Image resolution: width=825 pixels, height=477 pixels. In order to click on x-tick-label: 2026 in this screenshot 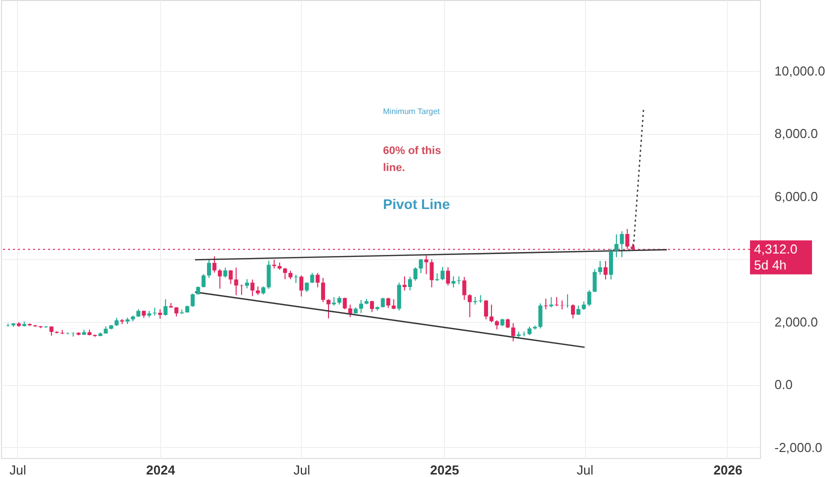, I will do `click(727, 469)`.